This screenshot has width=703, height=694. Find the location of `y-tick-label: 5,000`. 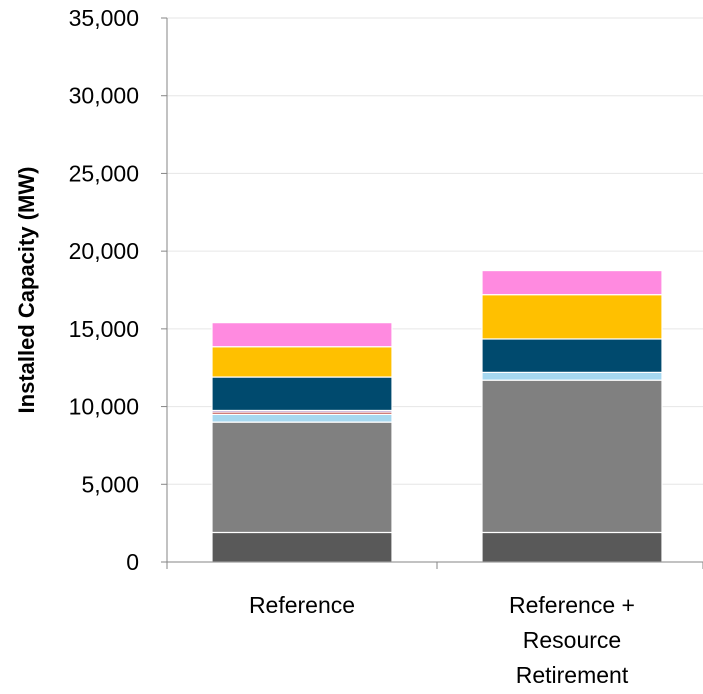

y-tick-label: 5,000 is located at coordinates (110, 484).